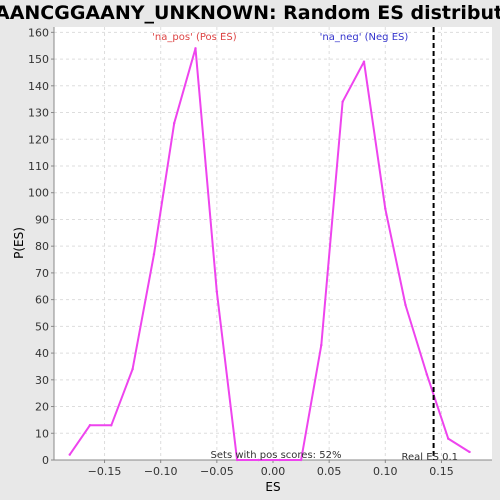 Image resolution: width=500 pixels, height=500 pixels. I want to click on y-tick-label: 100, so click(38, 193).